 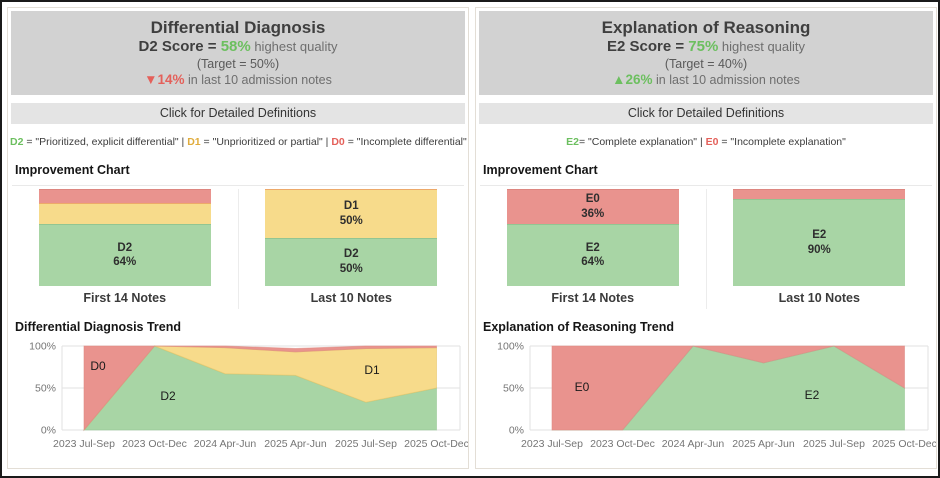 I want to click on stacked-bar: E2 90%, so click(x=819, y=237).